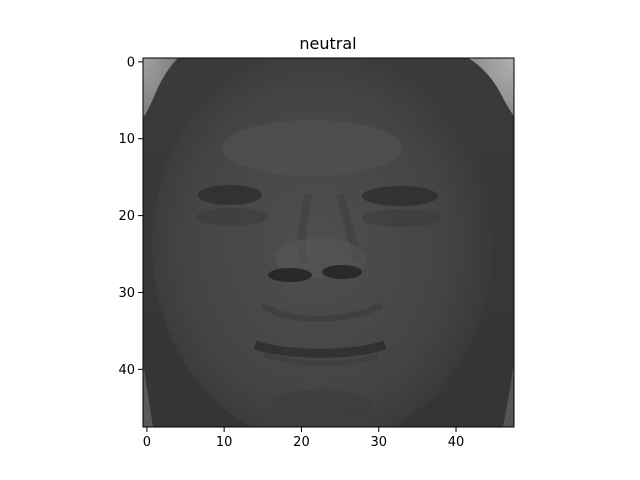 This screenshot has height=480, width=640. What do you see at coordinates (456, 442) in the screenshot?
I see `x-tick-label: 40` at bounding box center [456, 442].